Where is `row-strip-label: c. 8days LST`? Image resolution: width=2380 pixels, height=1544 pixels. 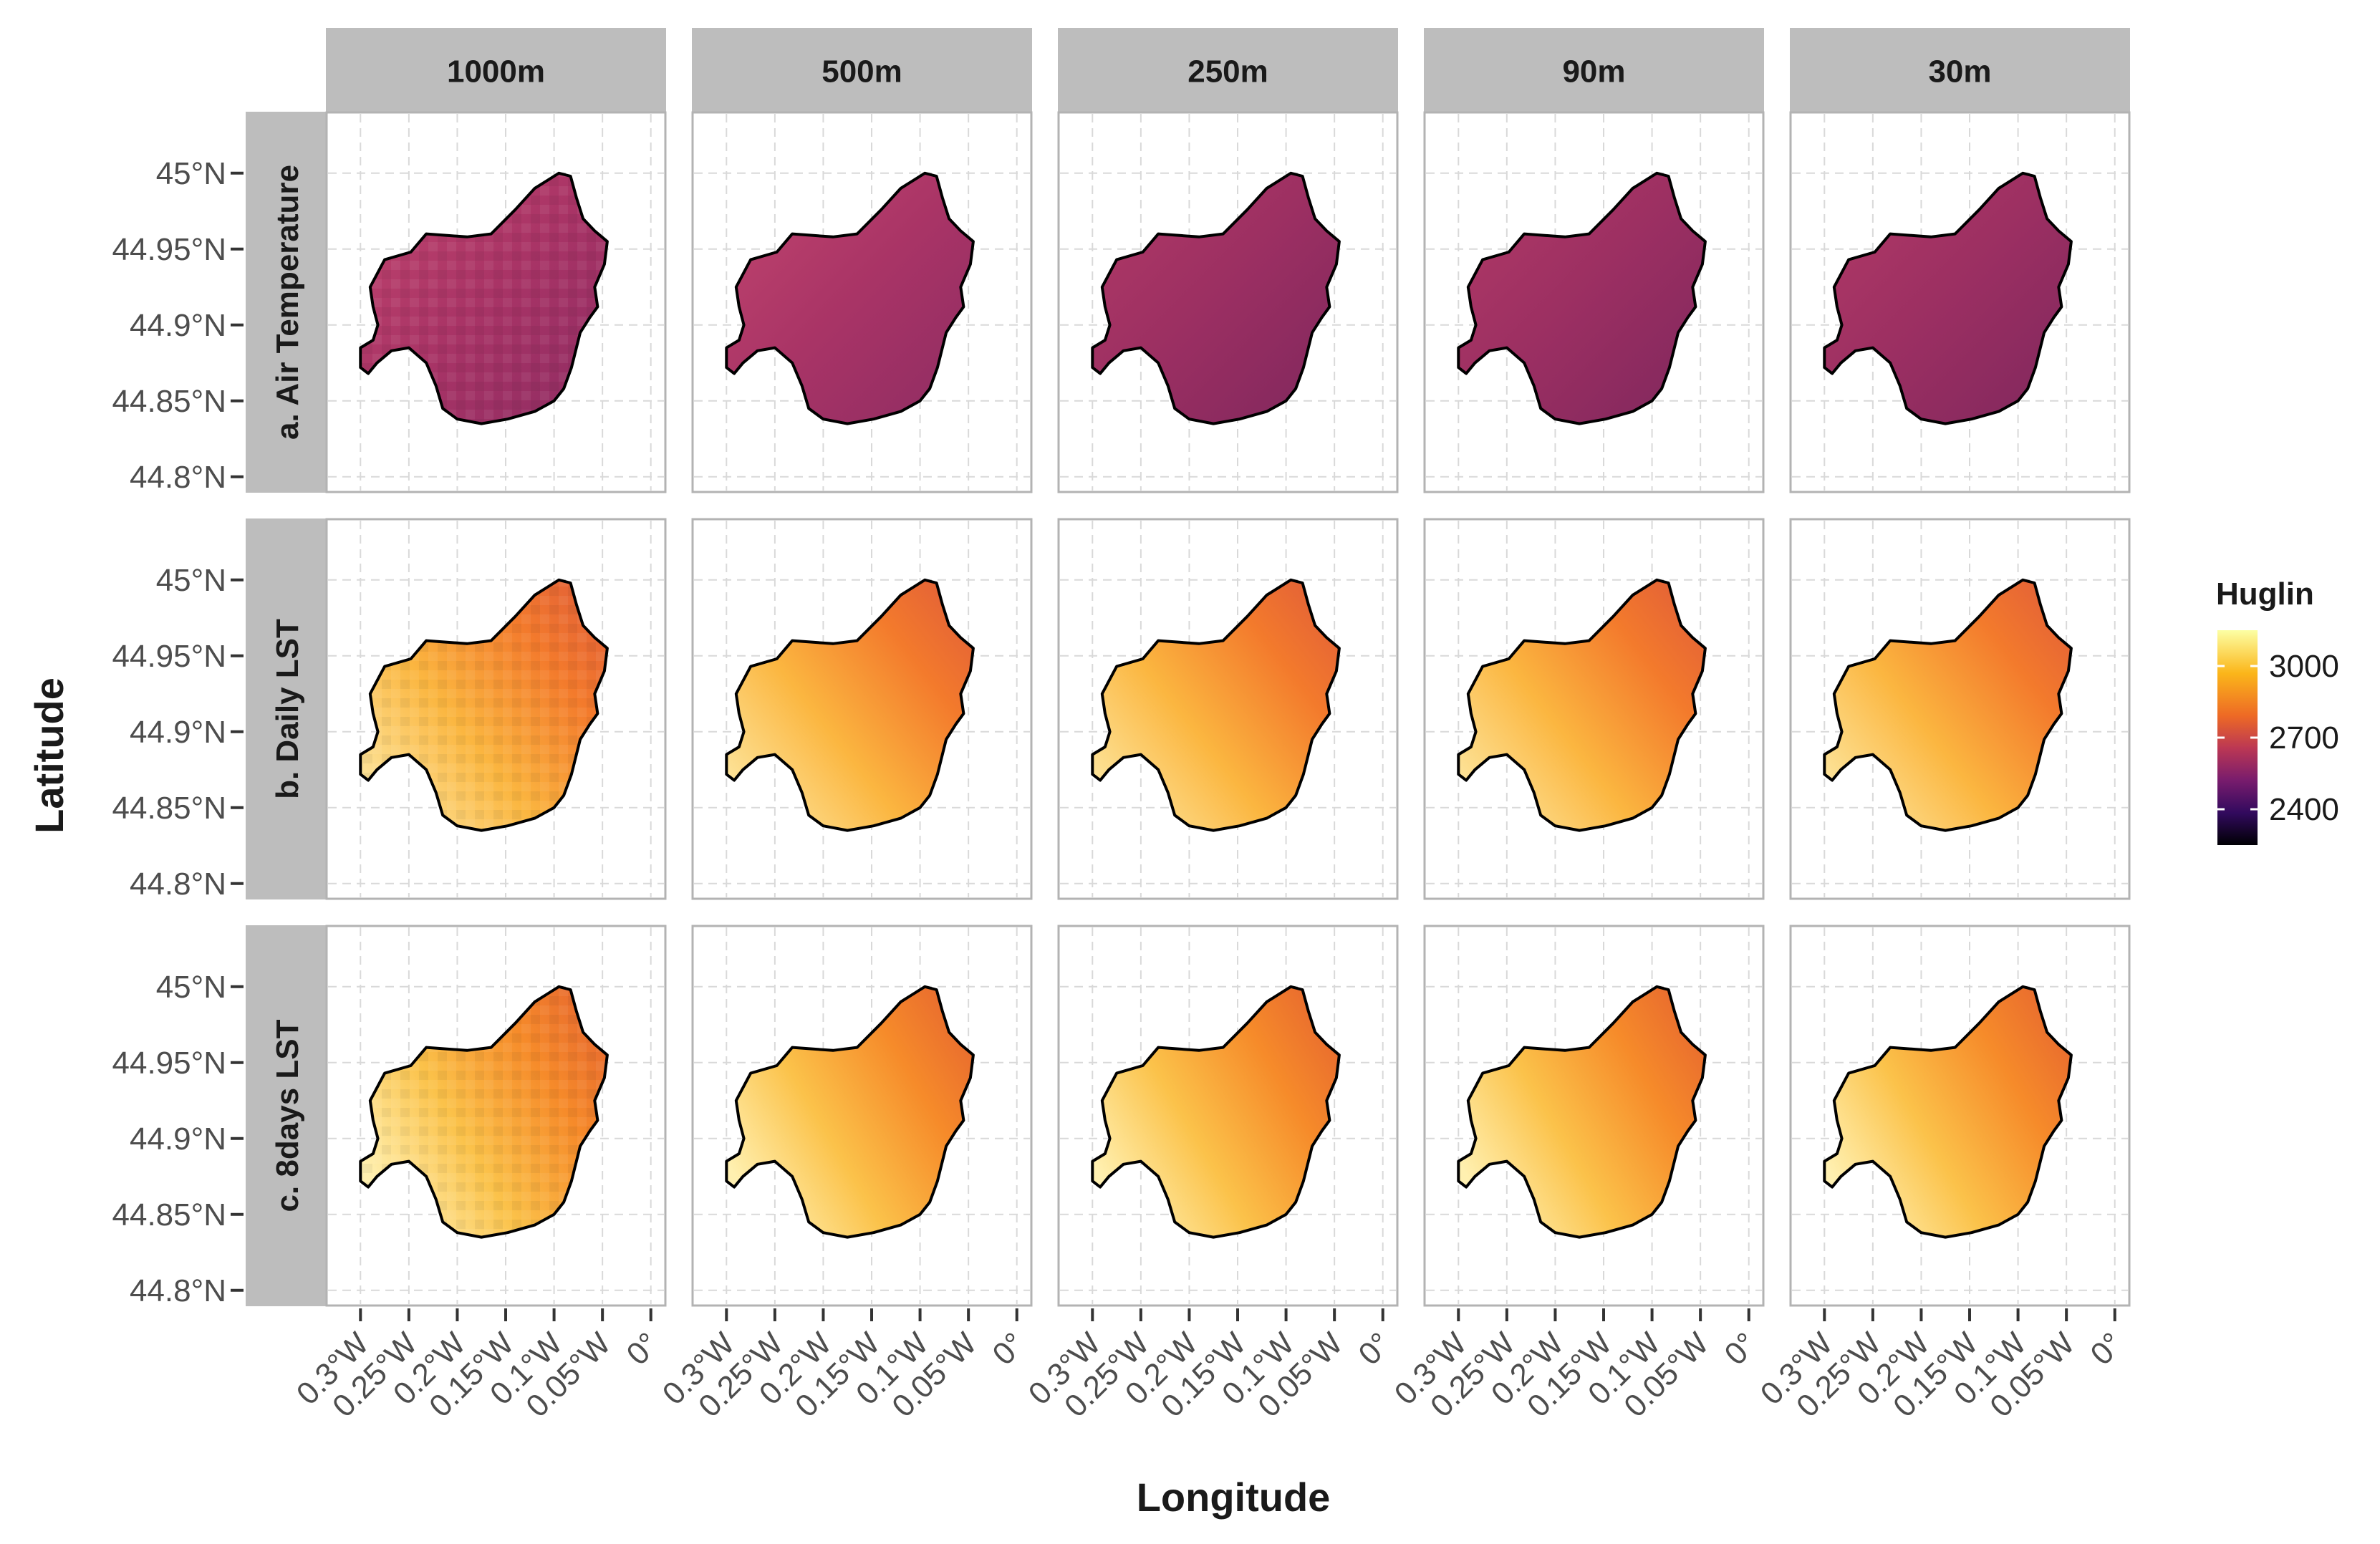
row-strip-label: c. 8days LST is located at coordinates (287, 1116).